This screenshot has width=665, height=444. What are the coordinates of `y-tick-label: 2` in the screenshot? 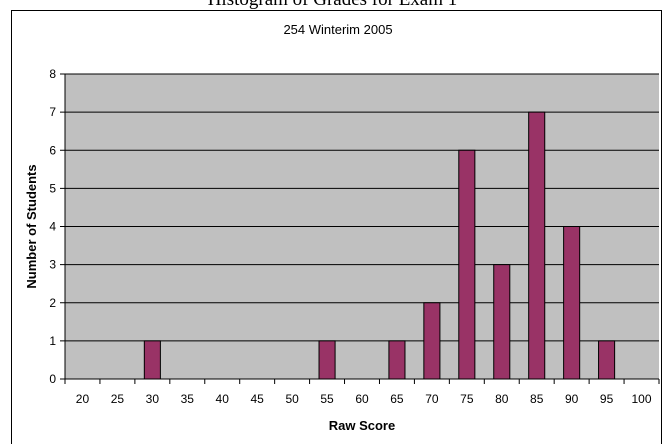 It's located at (52, 303).